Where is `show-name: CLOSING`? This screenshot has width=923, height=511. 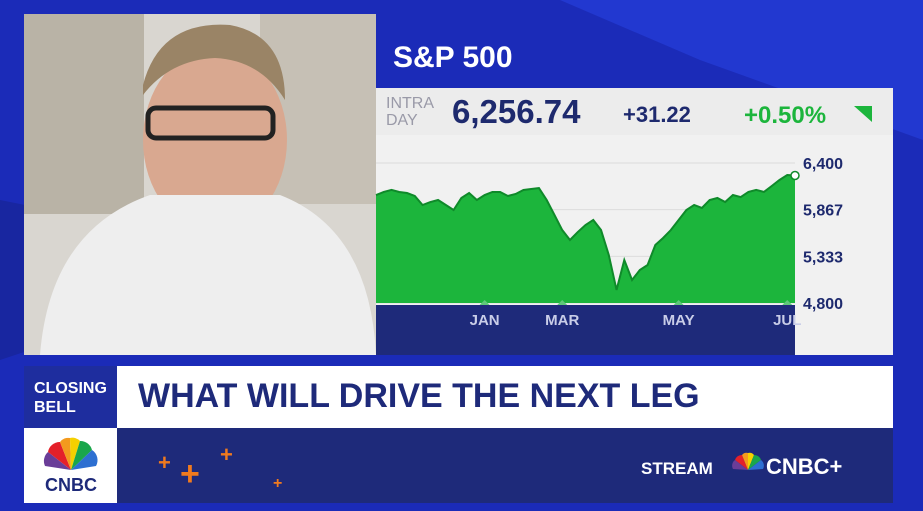
show-name: CLOSING is located at coordinates (70, 388).